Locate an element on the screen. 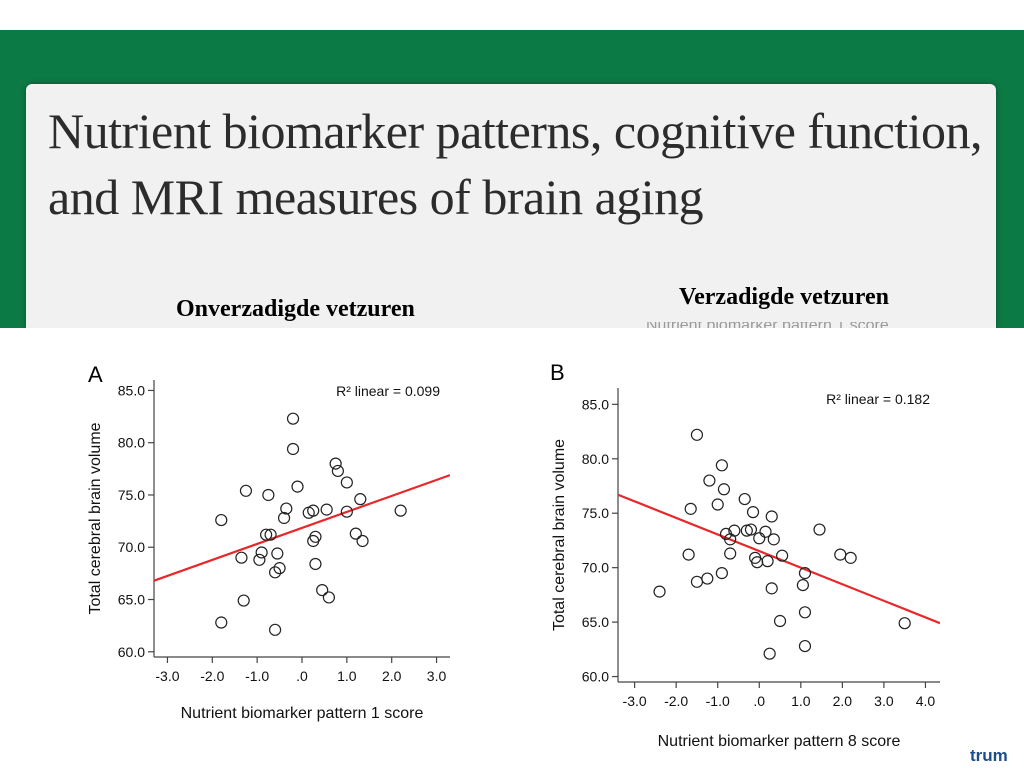 The width and height of the screenshot is (1024, 768). r2-annotation: R² linear = 0.182 is located at coordinates (878, 399).